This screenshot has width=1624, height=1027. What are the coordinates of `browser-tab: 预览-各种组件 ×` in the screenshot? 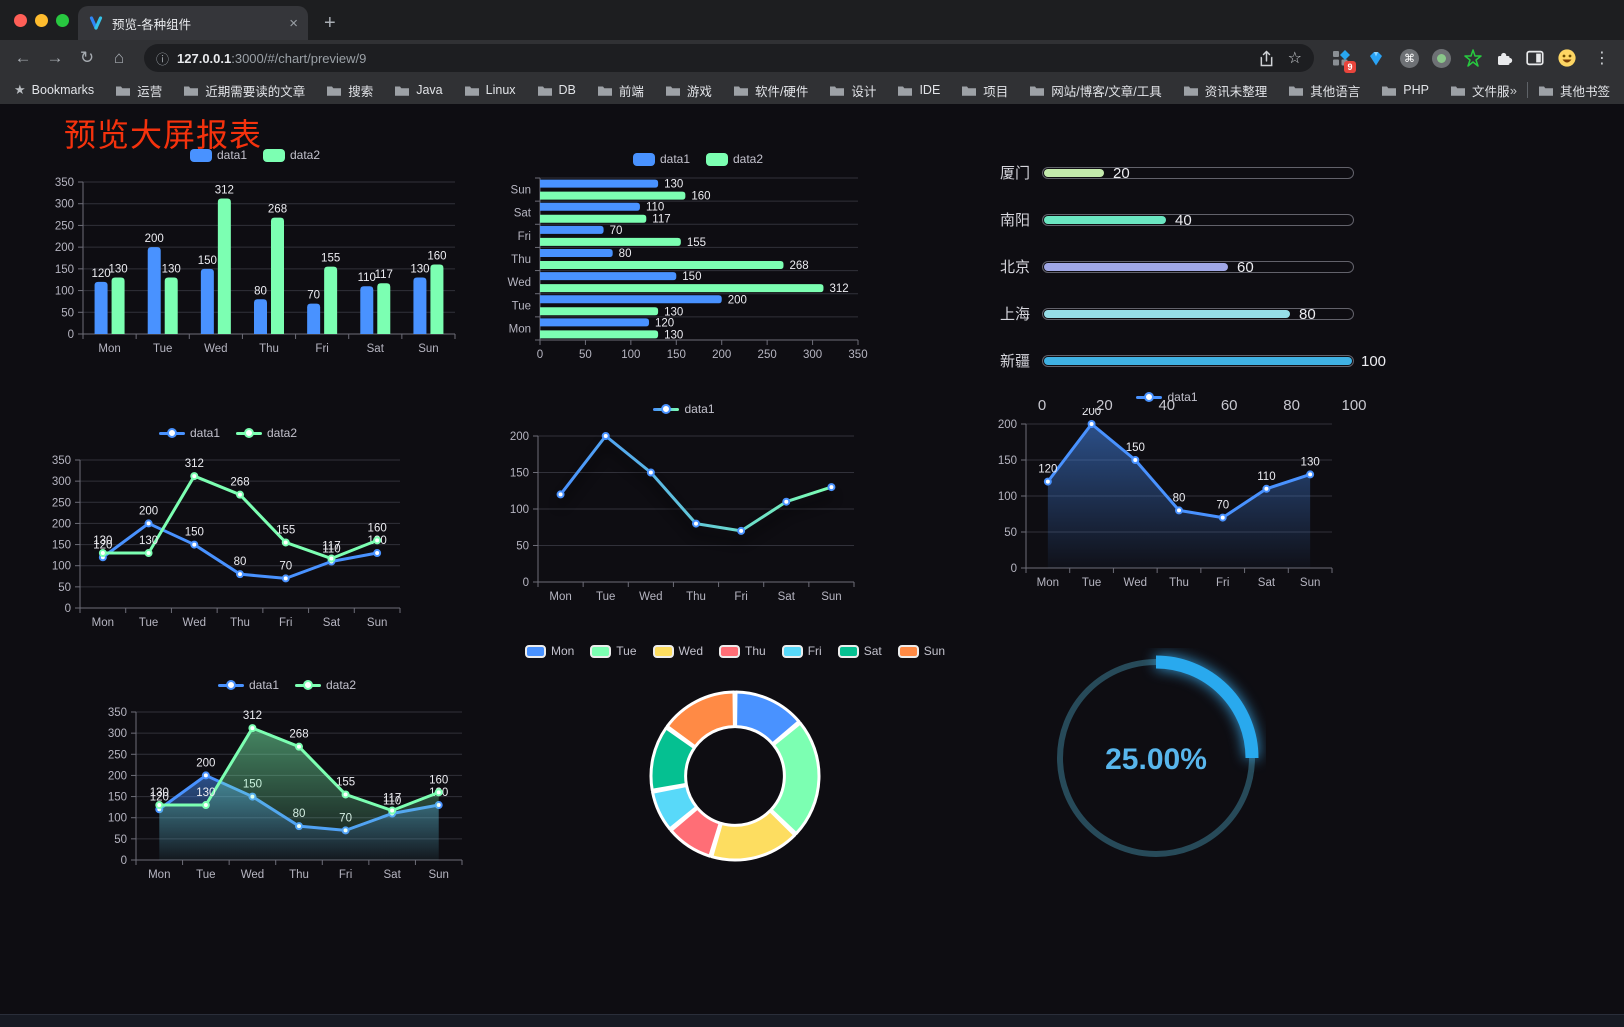 It's located at (193, 23).